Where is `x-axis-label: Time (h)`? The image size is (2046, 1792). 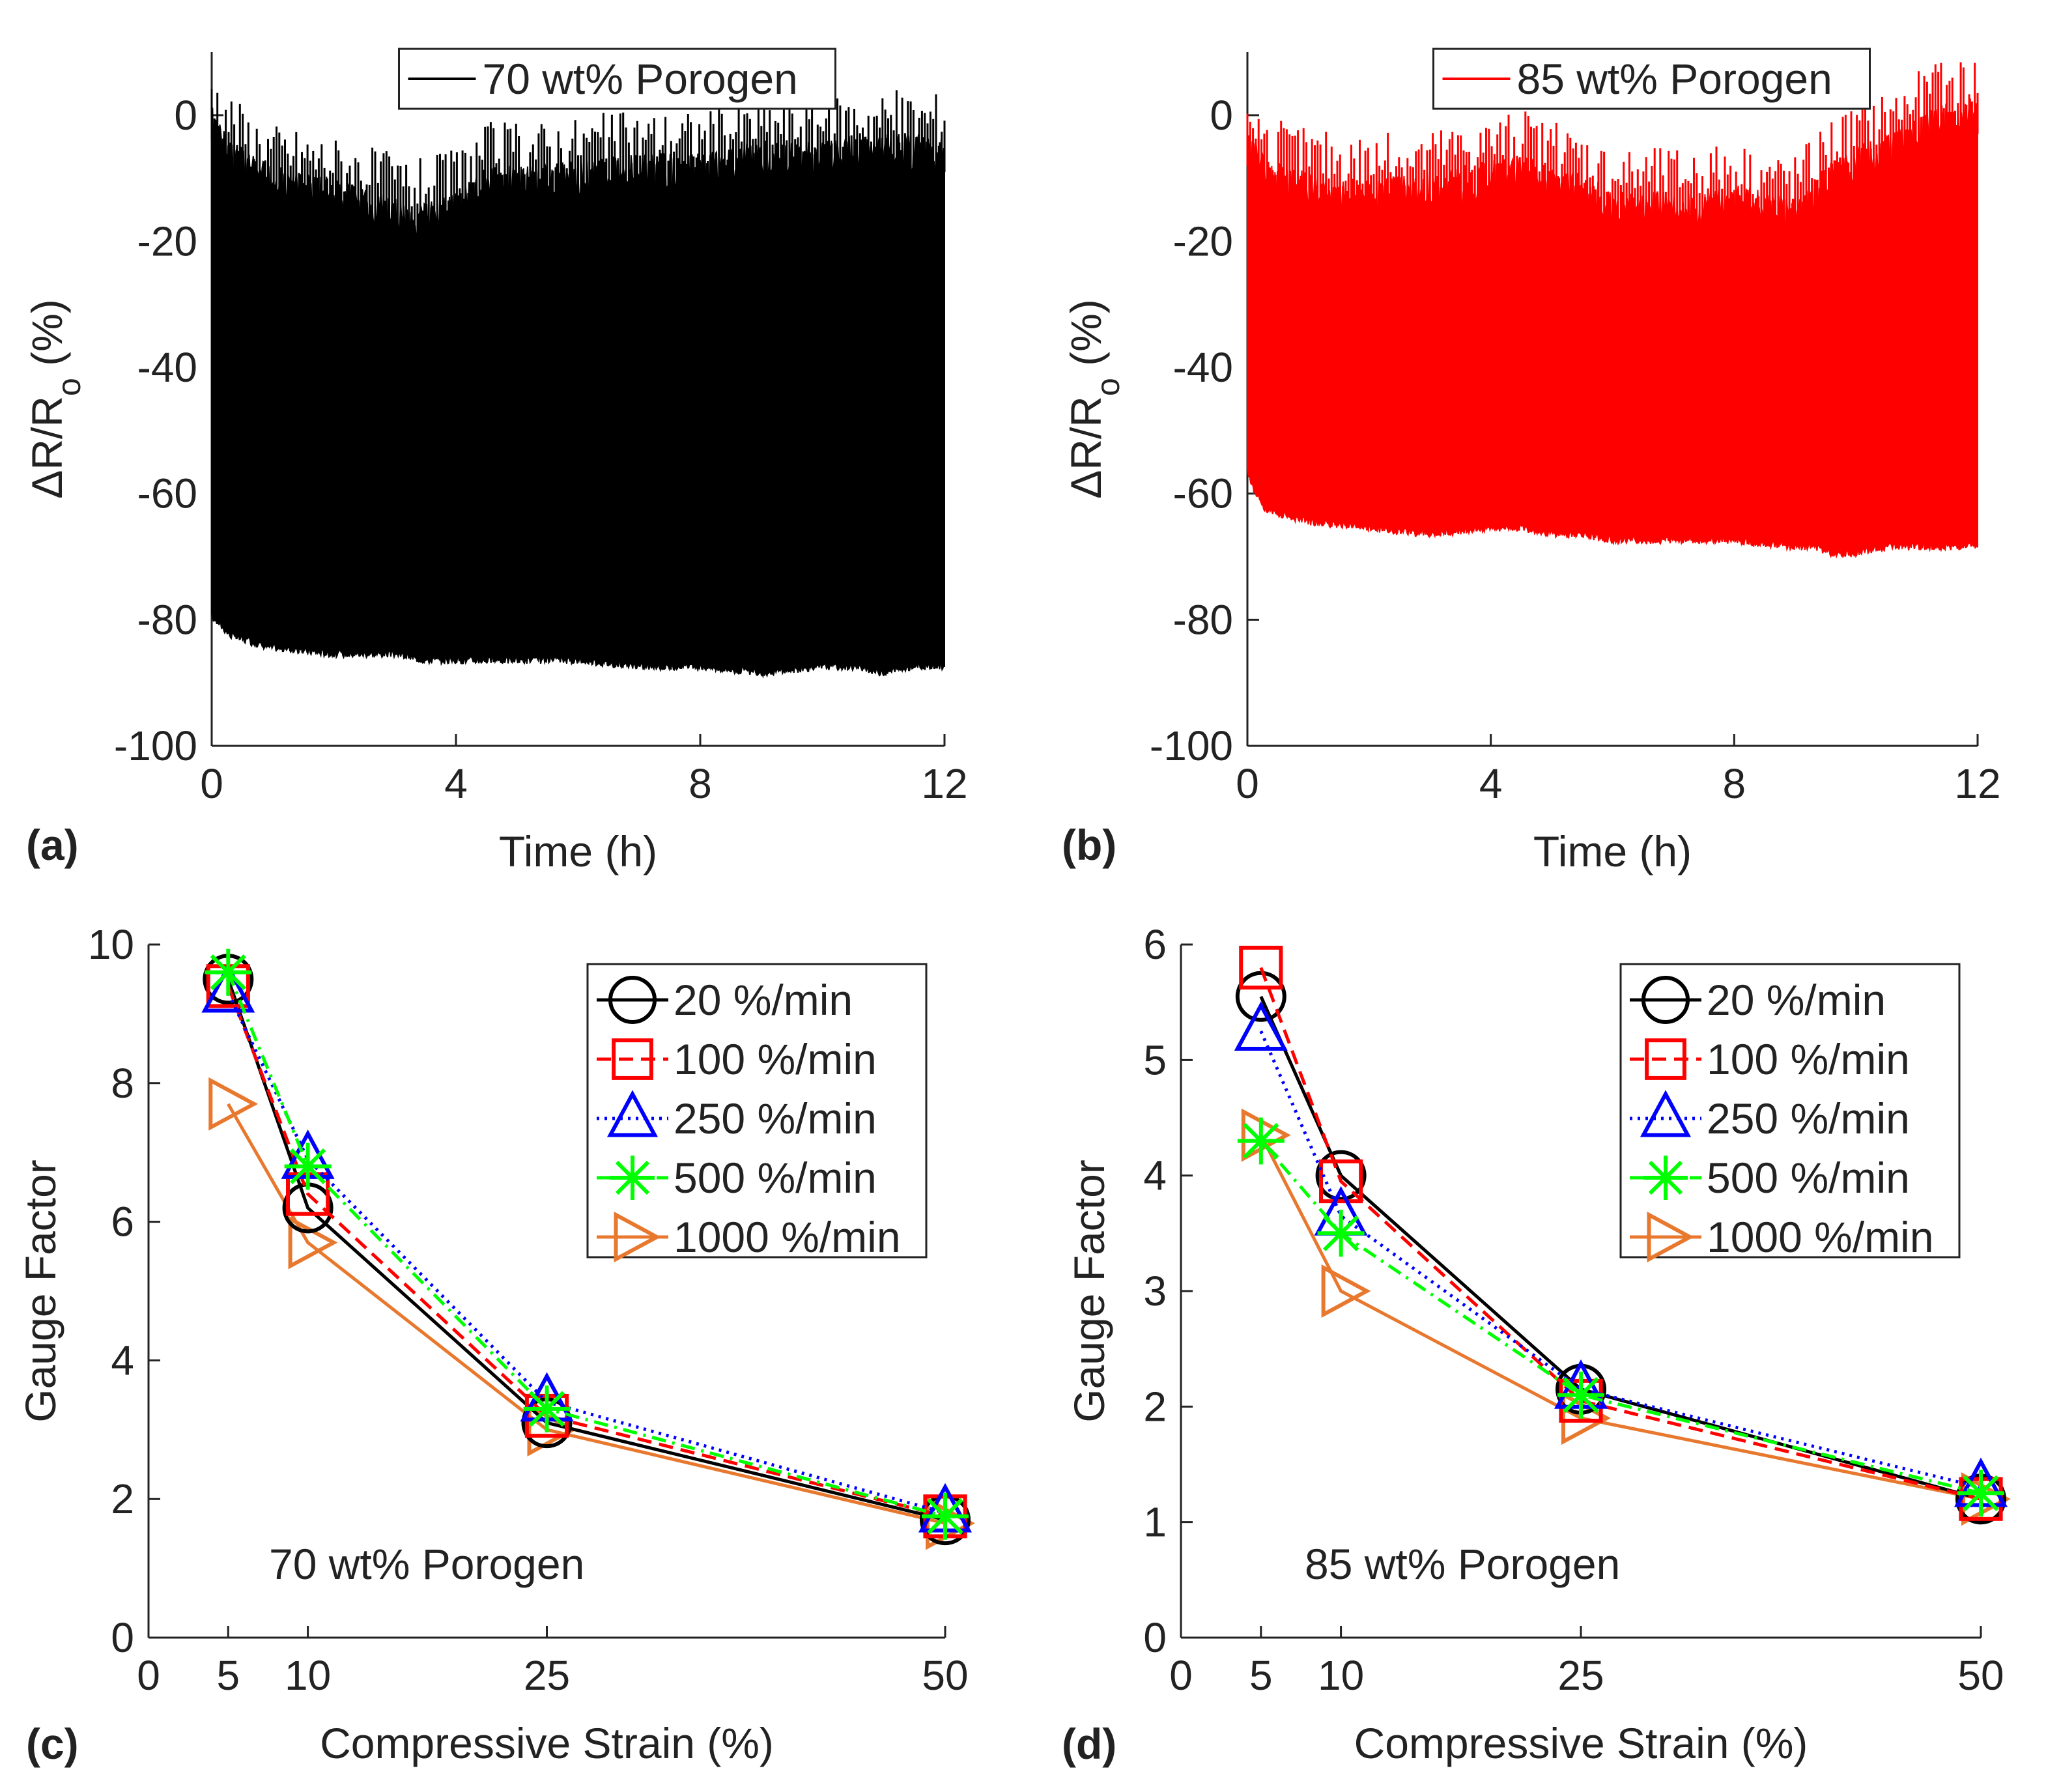 x-axis-label: Time (h) is located at coordinates (1612, 851).